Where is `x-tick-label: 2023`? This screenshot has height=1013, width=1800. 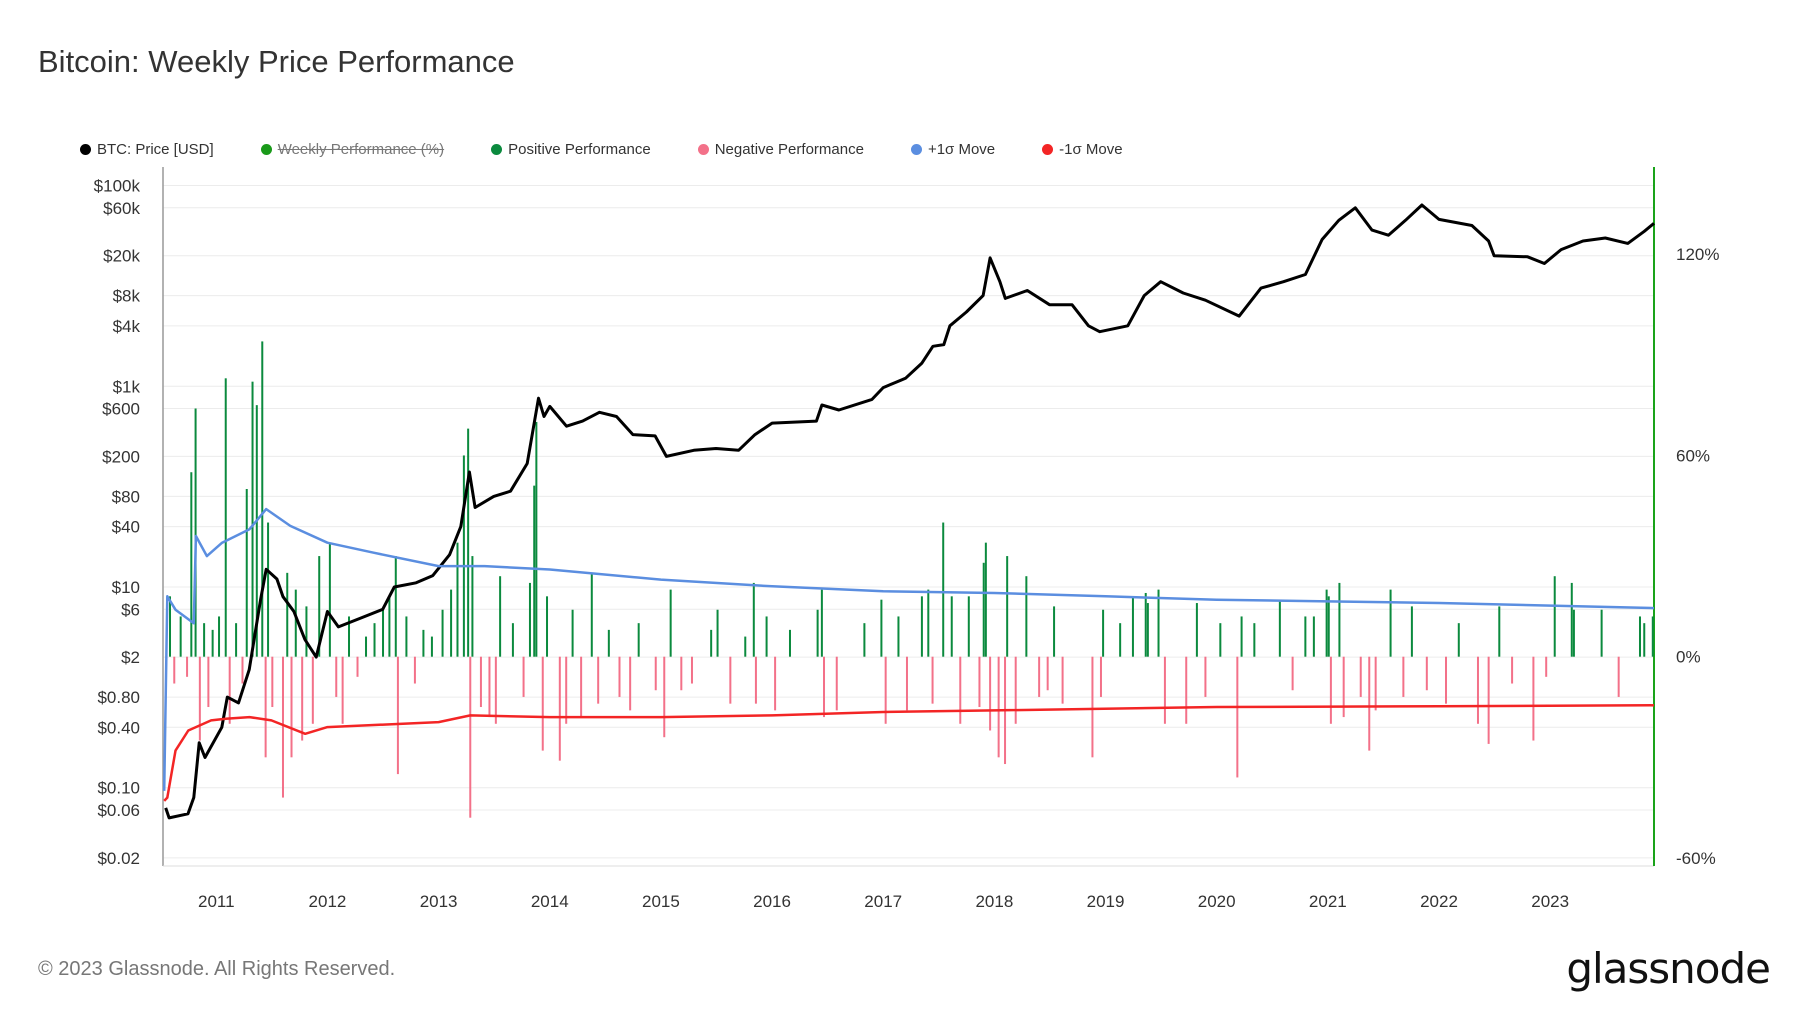
x-tick-label: 2023 is located at coordinates (1550, 901).